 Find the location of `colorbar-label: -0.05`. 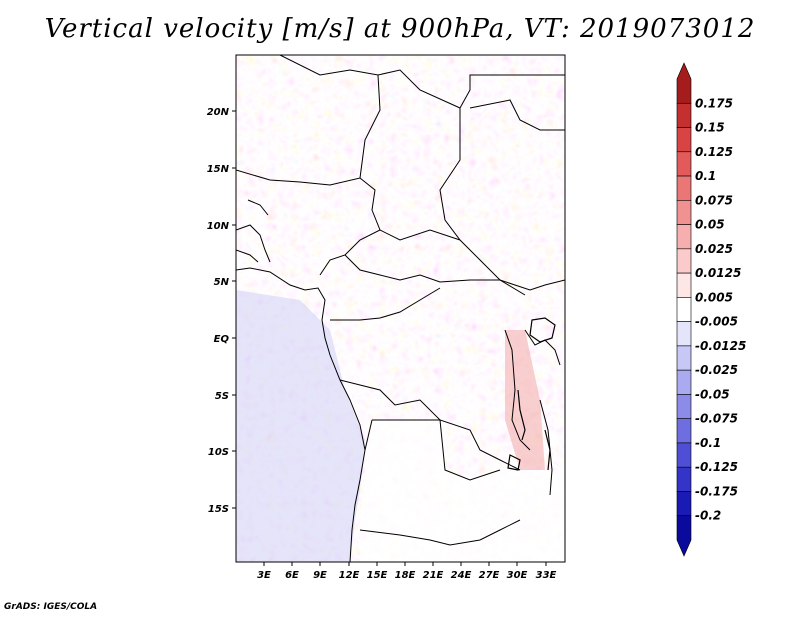

colorbar-label: -0.05 is located at coordinates (712, 394).